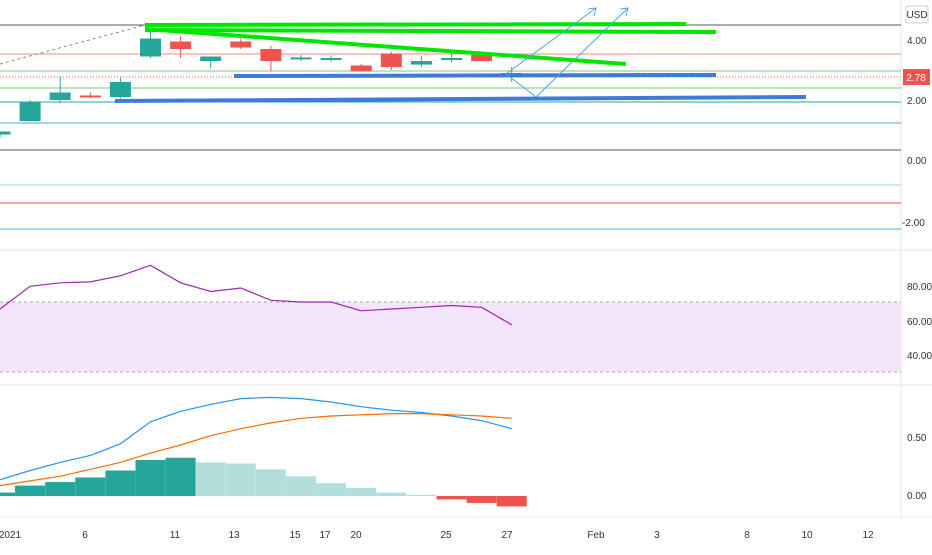  Describe the element at coordinates (446, 535) in the screenshot. I see `time-label: 25` at that location.